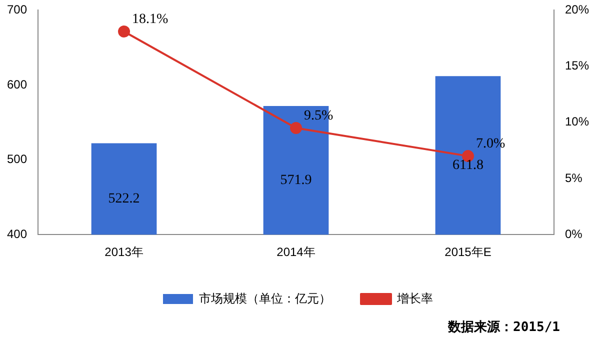  I want to click on x-tick-label: 2013年, so click(124, 252).